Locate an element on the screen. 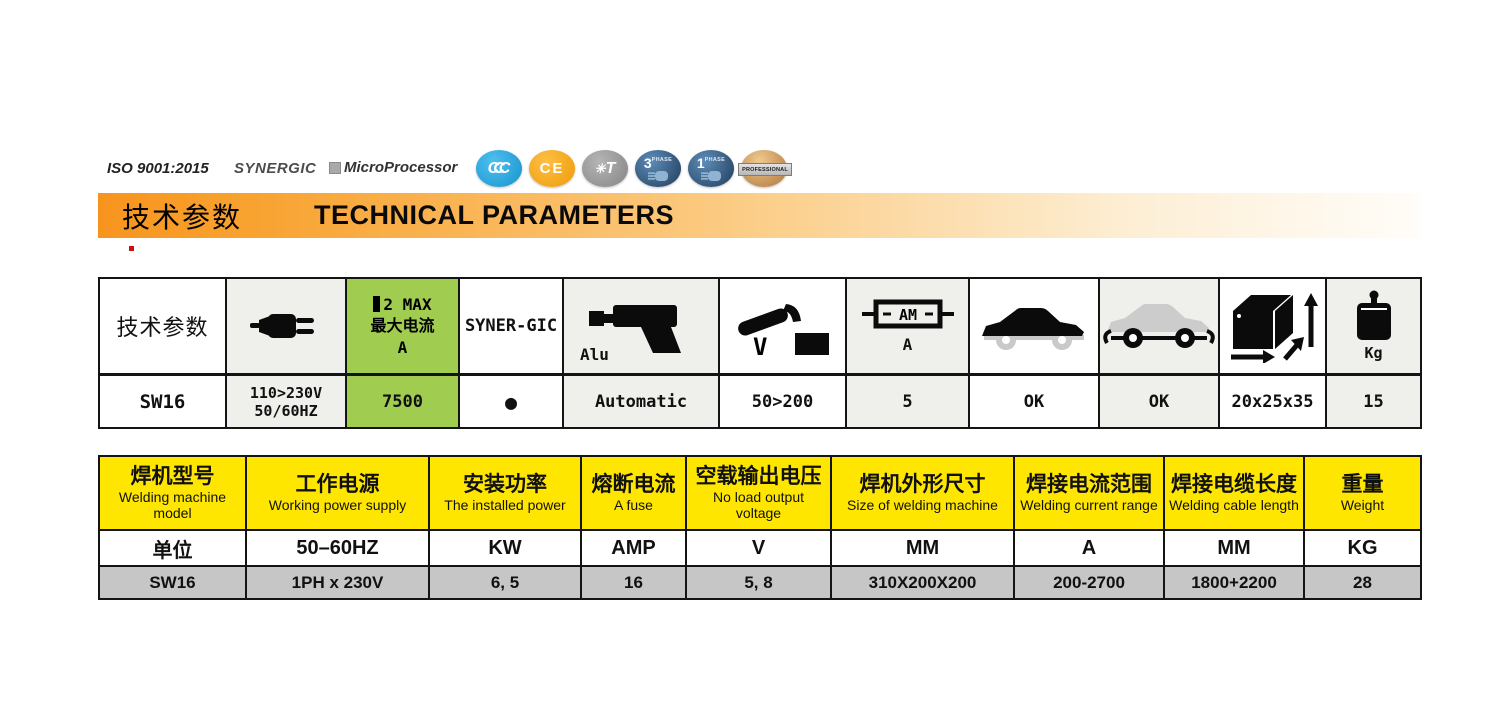 The width and height of the screenshot is (1496, 711). value-model: SW16 is located at coordinates (172, 582).